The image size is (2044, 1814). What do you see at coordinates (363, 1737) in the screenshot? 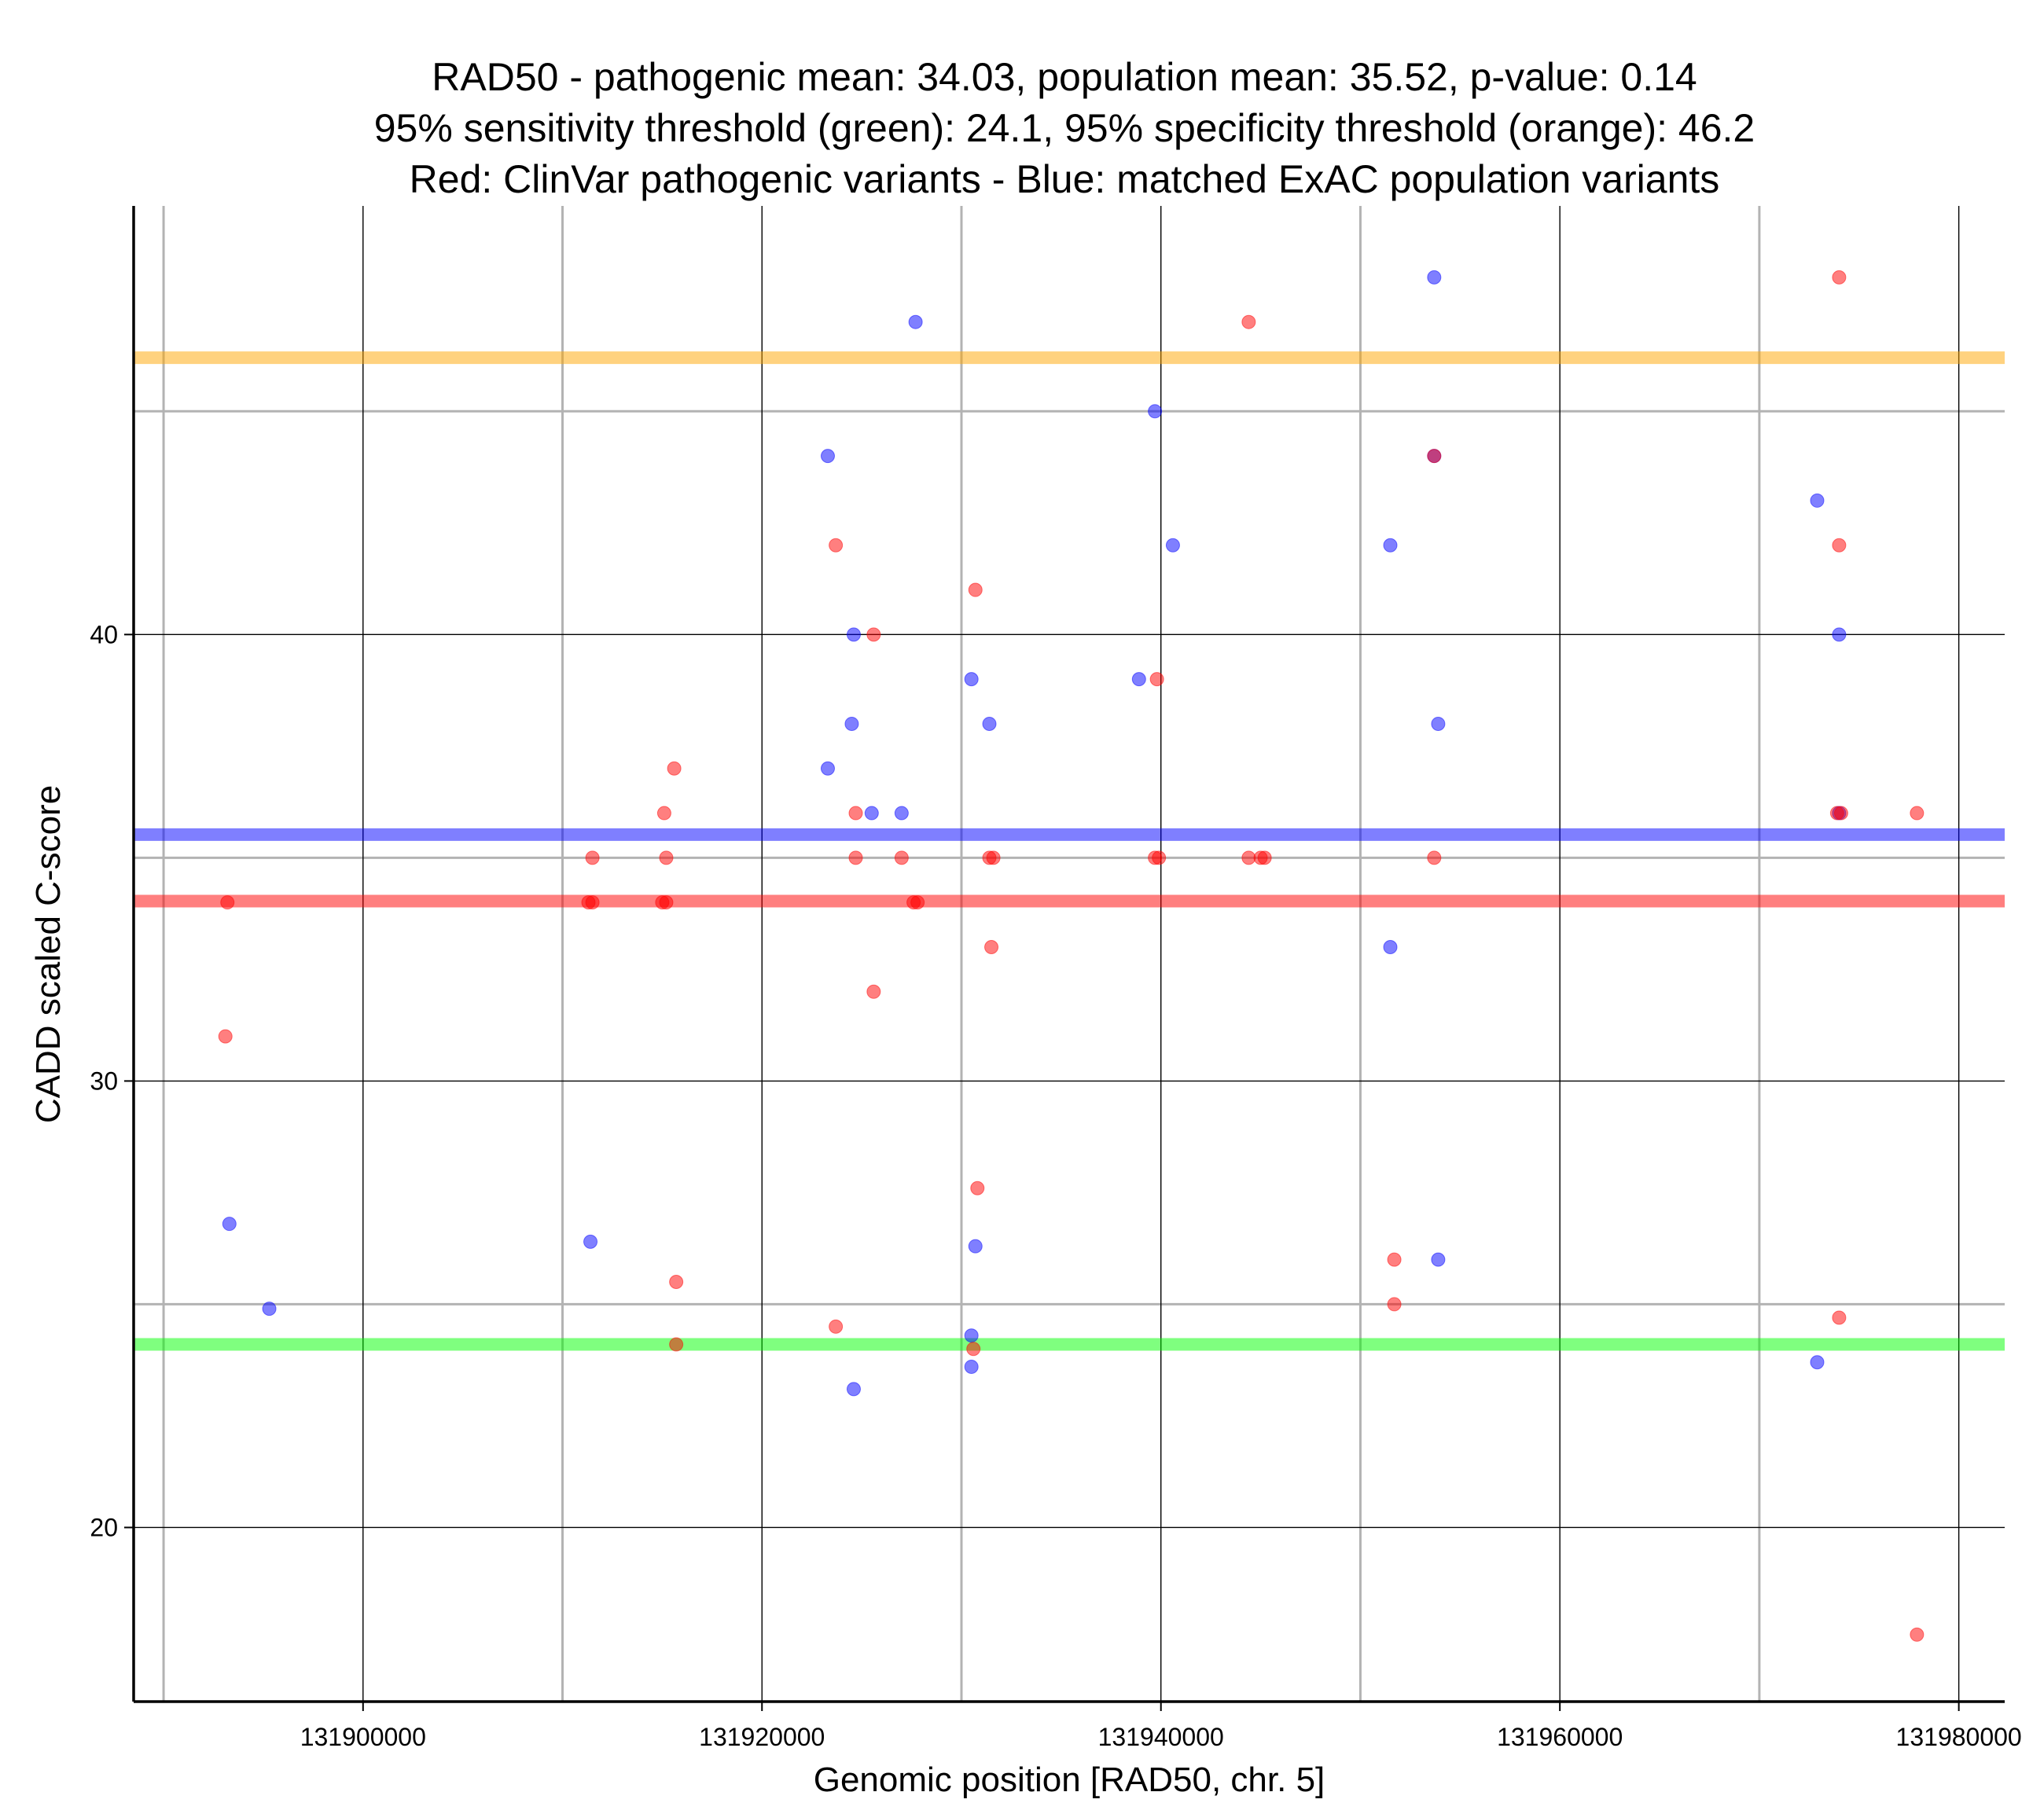
I see `x-tick-label: 131900000` at bounding box center [363, 1737].